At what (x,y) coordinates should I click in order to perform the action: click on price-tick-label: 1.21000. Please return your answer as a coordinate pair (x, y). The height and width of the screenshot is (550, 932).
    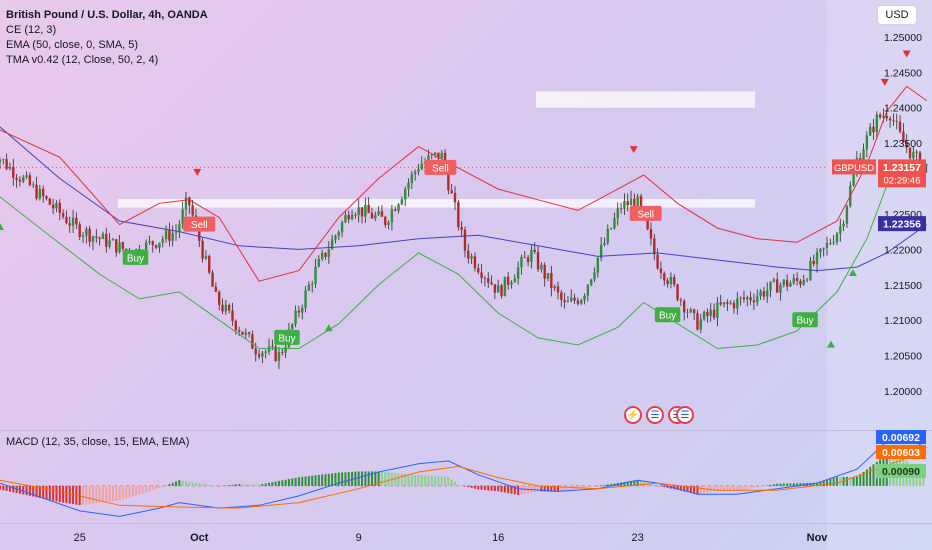
    Looking at the image, I should click on (903, 321).